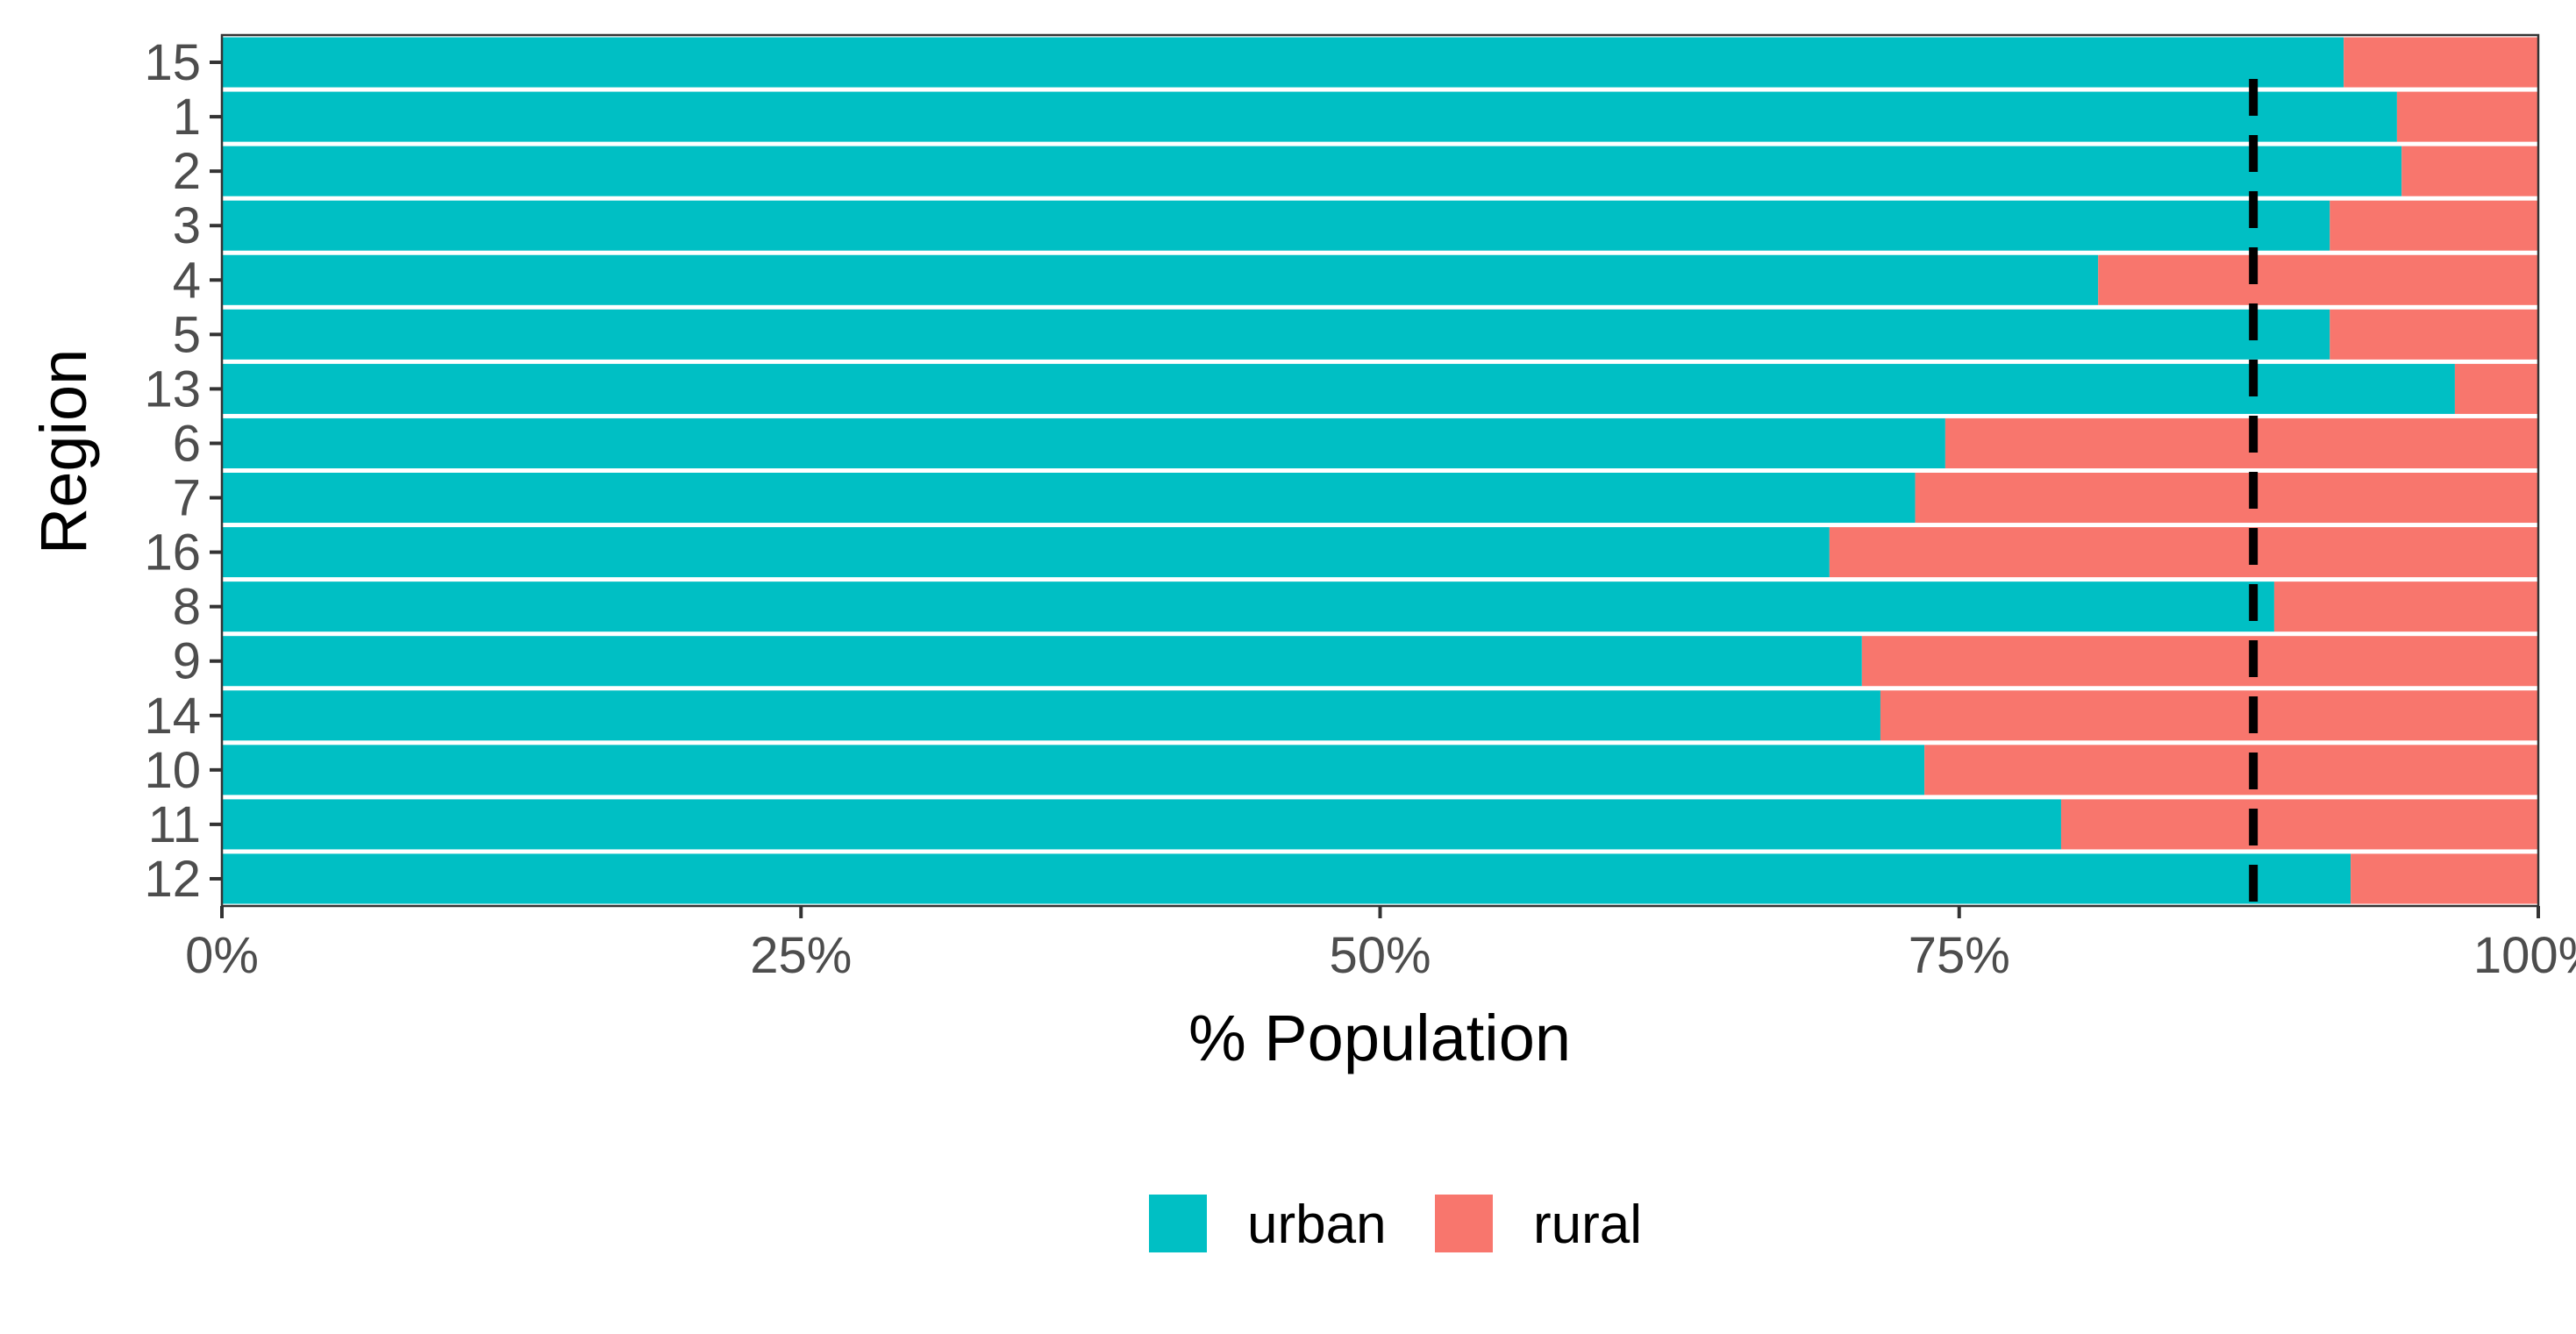 The height and width of the screenshot is (1334, 2576). What do you see at coordinates (187, 117) in the screenshot?
I see `y-tick-label: 1` at bounding box center [187, 117].